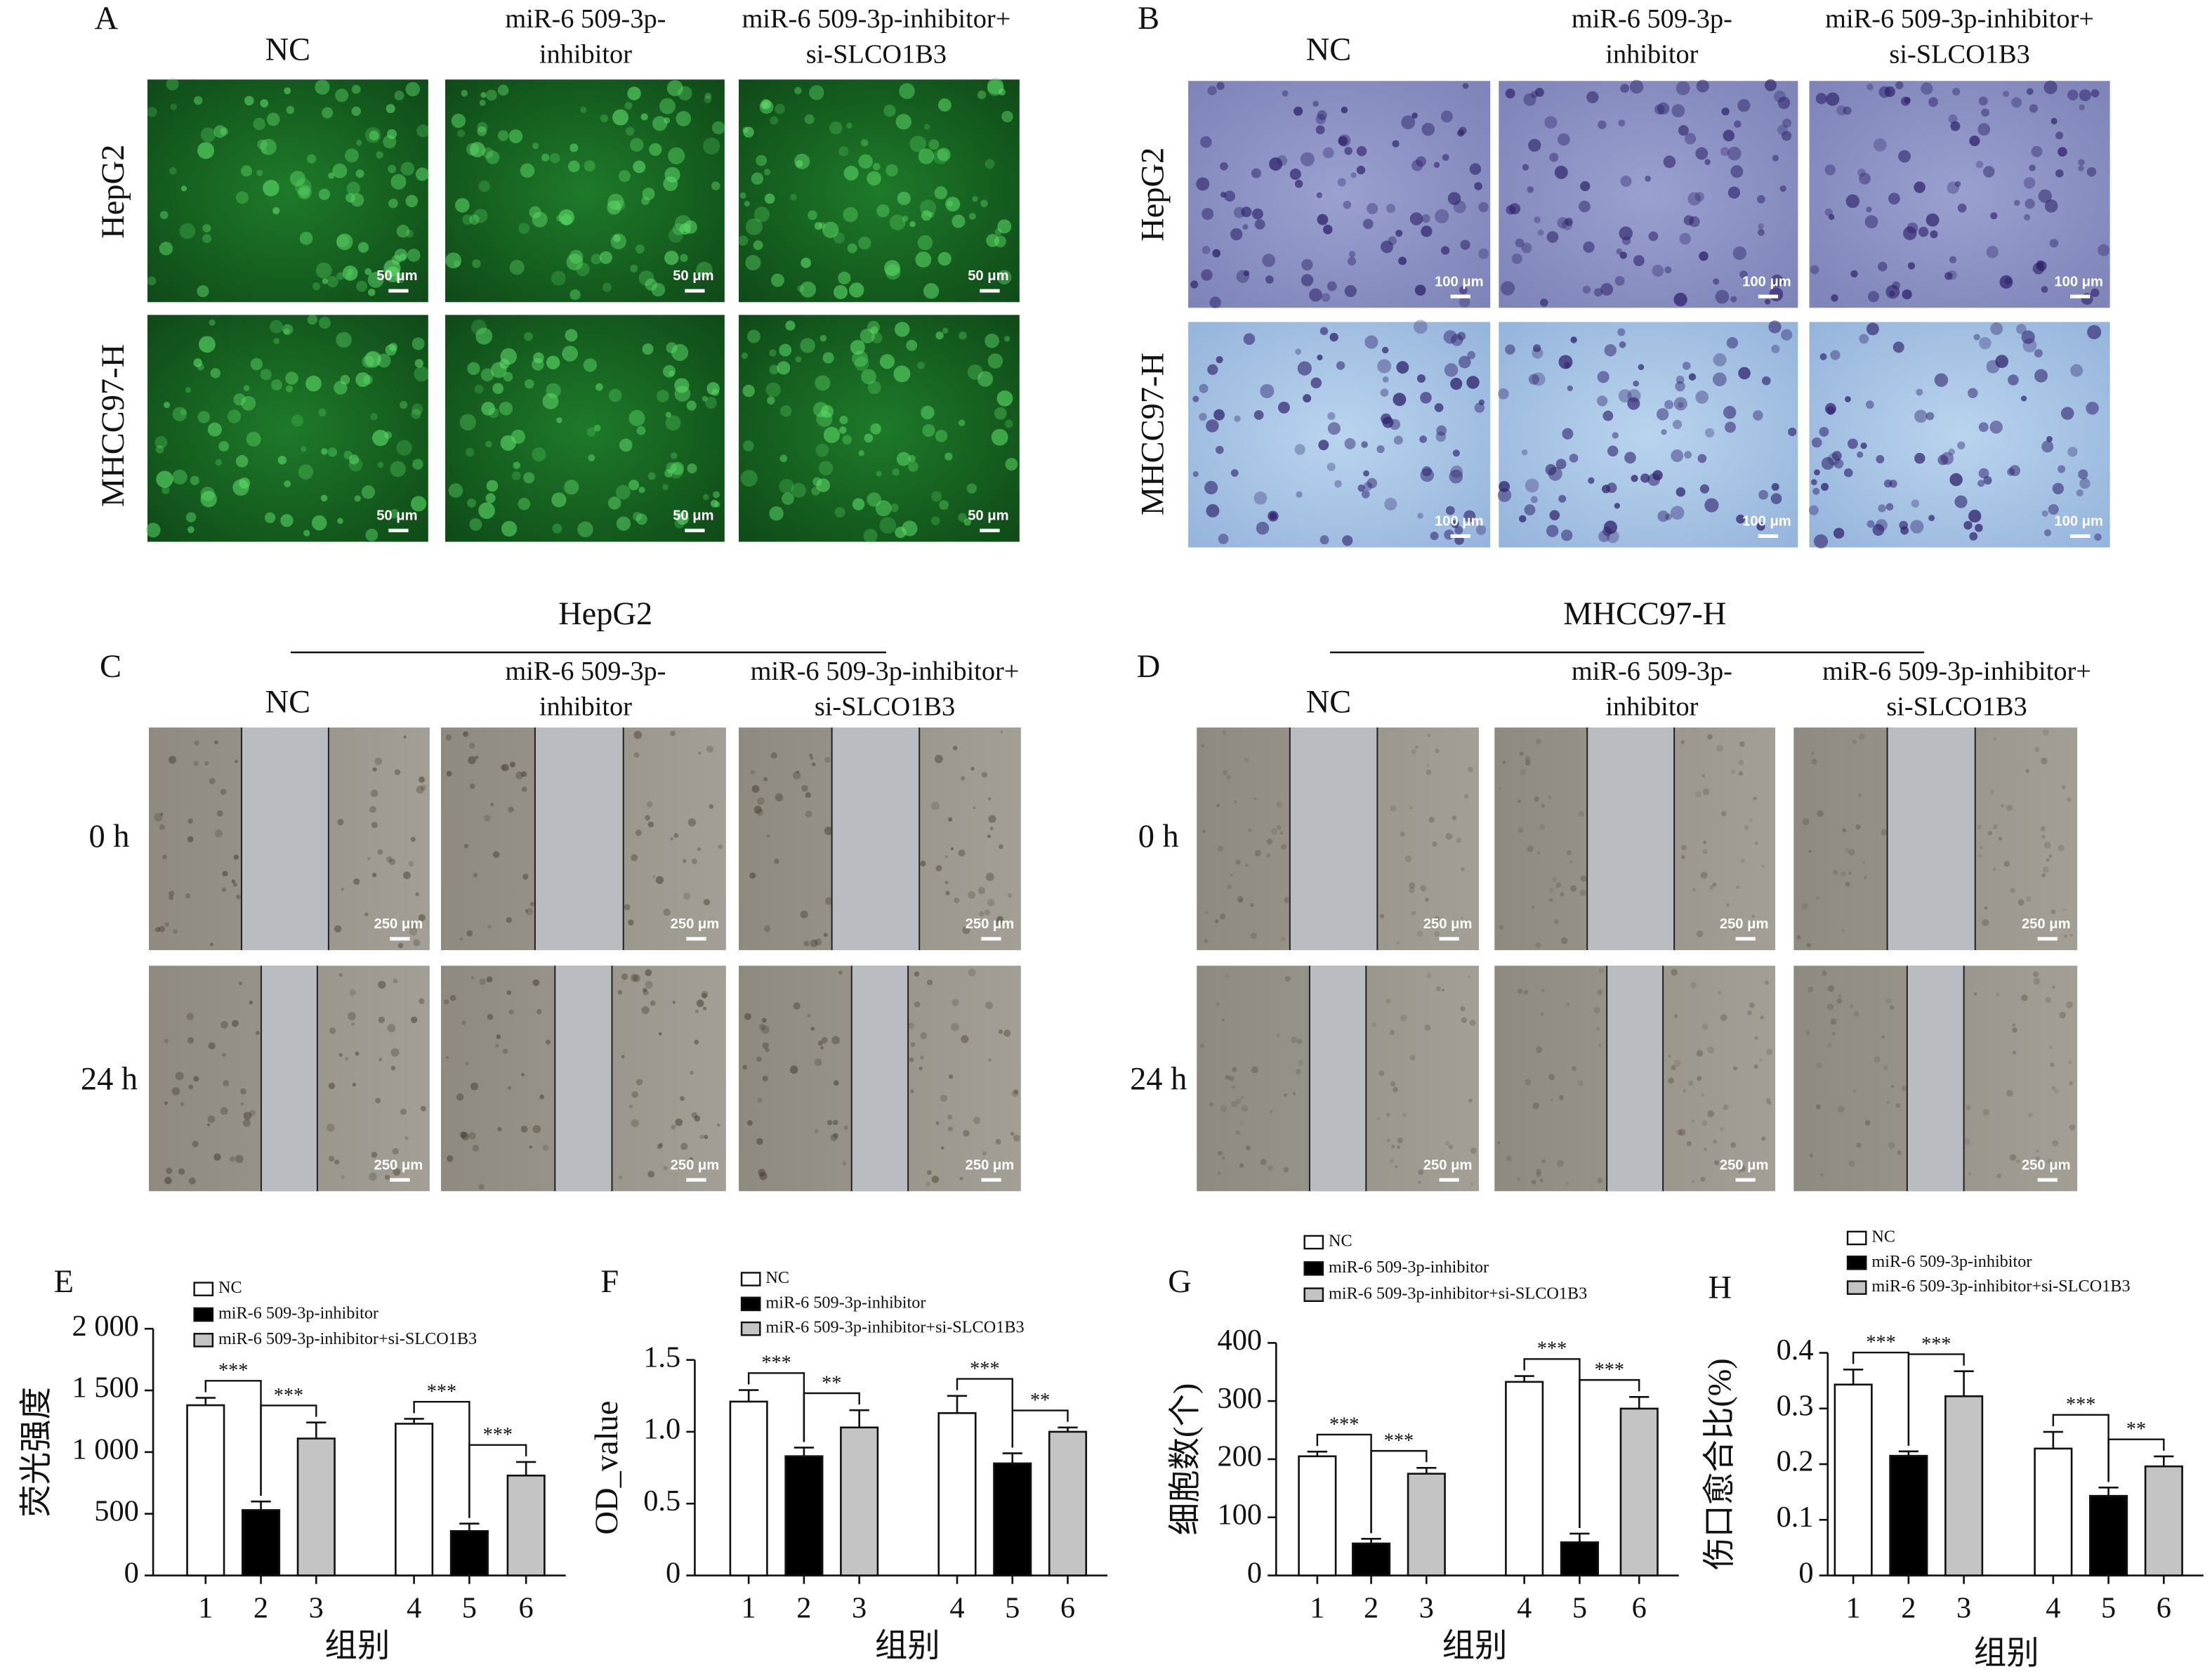  What do you see at coordinates (1951, 1261) in the screenshot?
I see `legend-label: miR-6 509-3p-inhibitor` at bounding box center [1951, 1261].